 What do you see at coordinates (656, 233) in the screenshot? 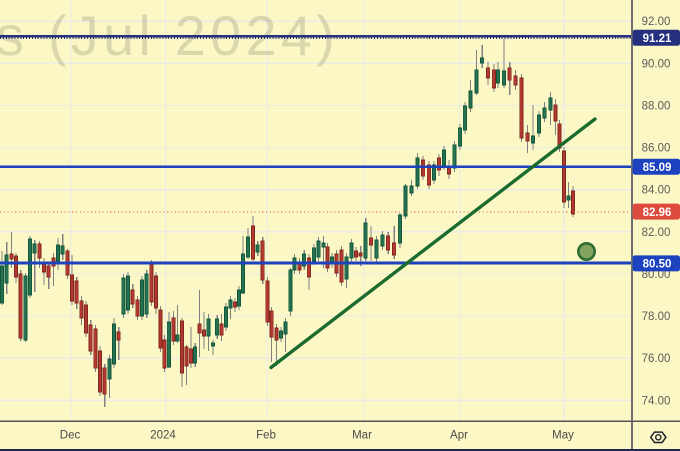
I see `svg-text: 82.00` at bounding box center [656, 233].